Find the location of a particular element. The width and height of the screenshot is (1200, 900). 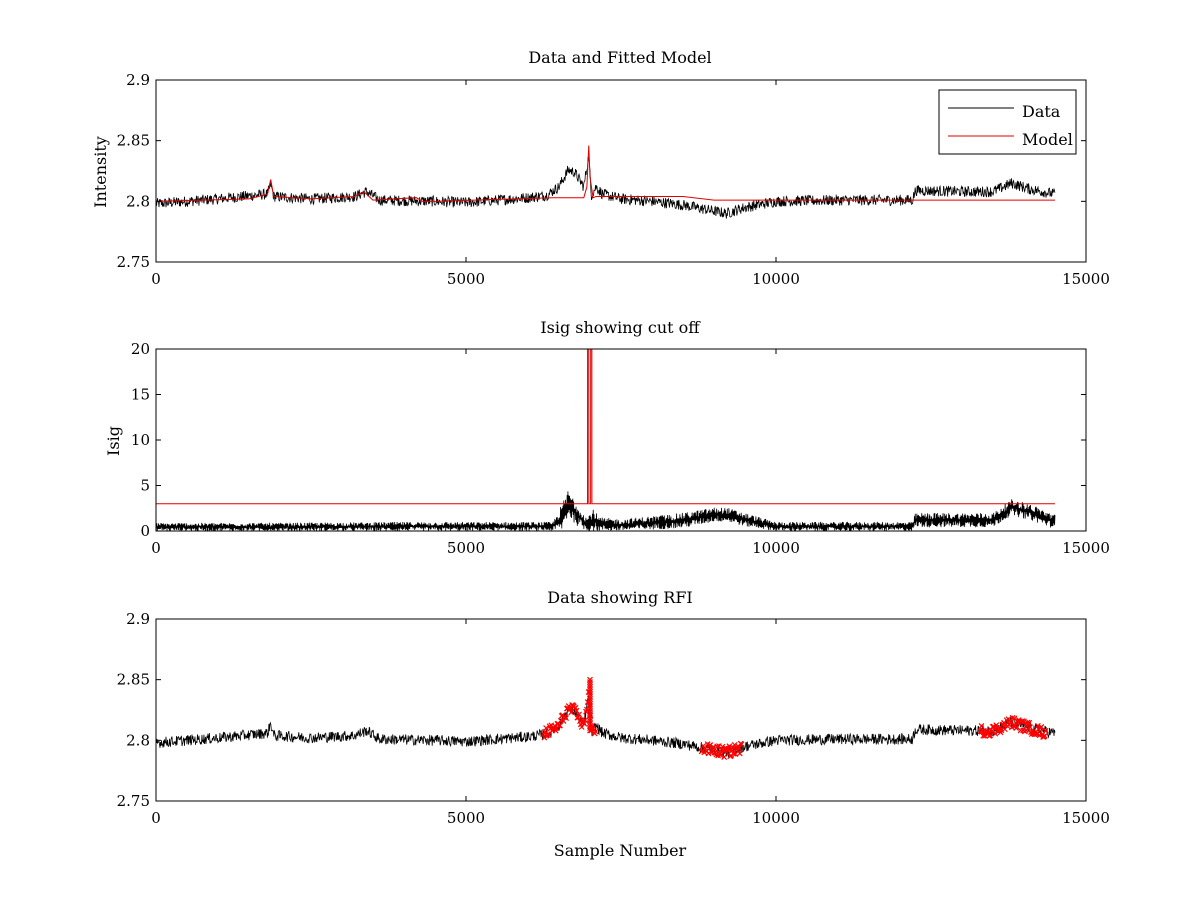

panel-1-plot-area is located at coordinates (606, 182).